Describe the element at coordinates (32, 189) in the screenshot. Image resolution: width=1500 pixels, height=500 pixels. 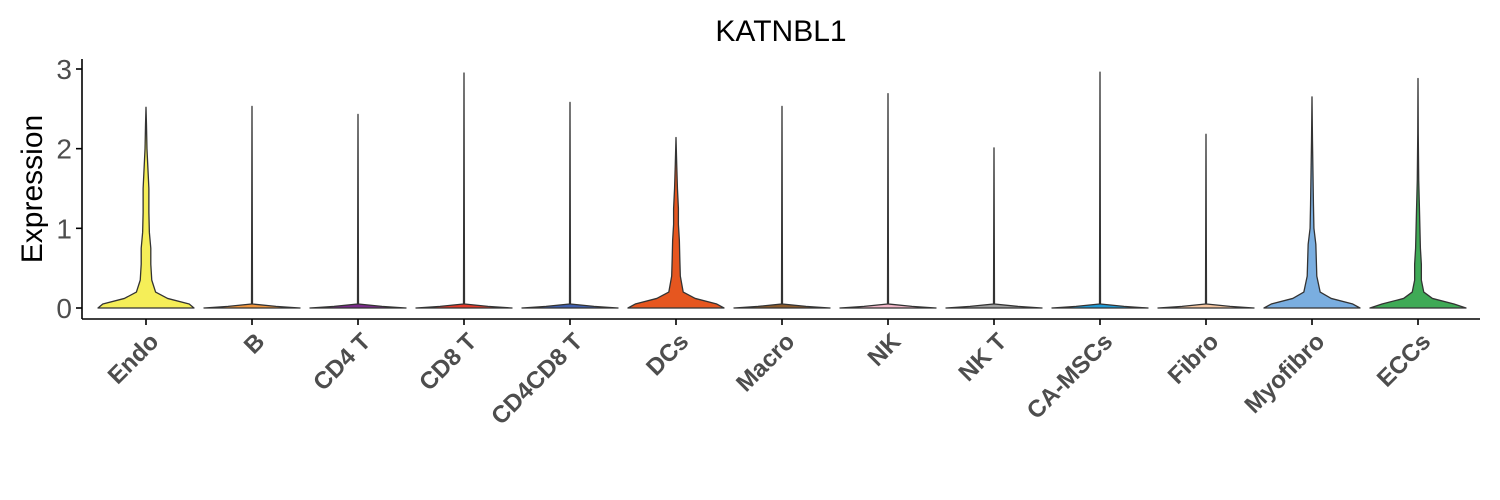
I see `y-axis-label: Expression` at that location.